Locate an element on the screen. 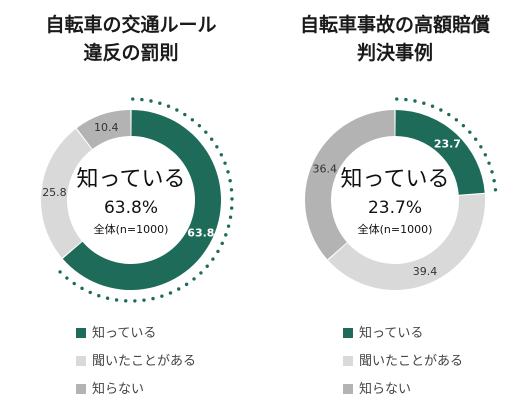 The image size is (531, 410). chart-title-line: 違反の罰則 is located at coordinates (130, 52).